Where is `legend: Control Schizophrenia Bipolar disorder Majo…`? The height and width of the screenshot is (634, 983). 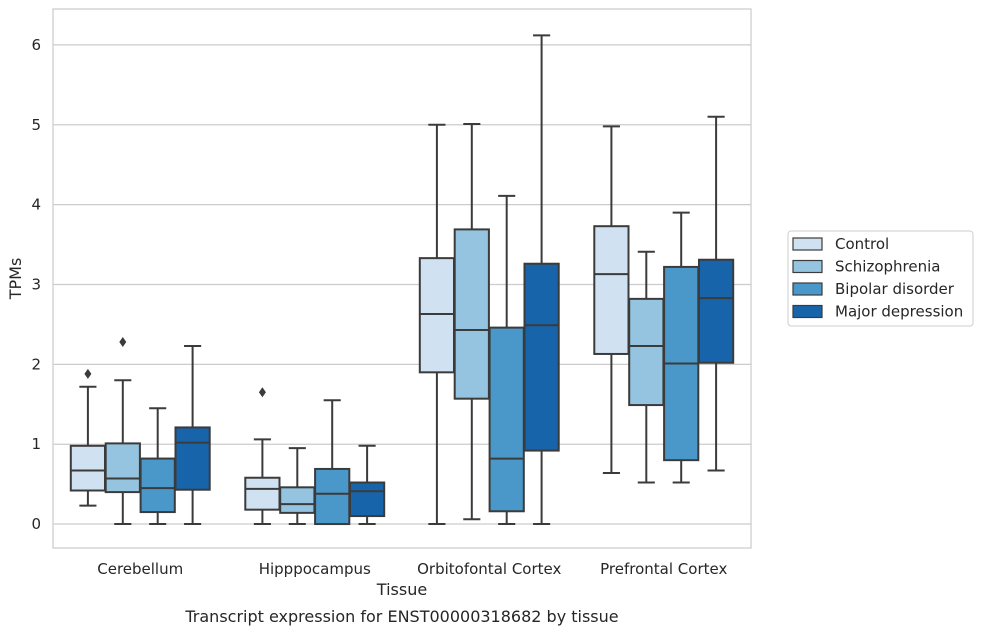 legend: Control Schizophrenia Bipolar disorder Majo… is located at coordinates (880, 278).